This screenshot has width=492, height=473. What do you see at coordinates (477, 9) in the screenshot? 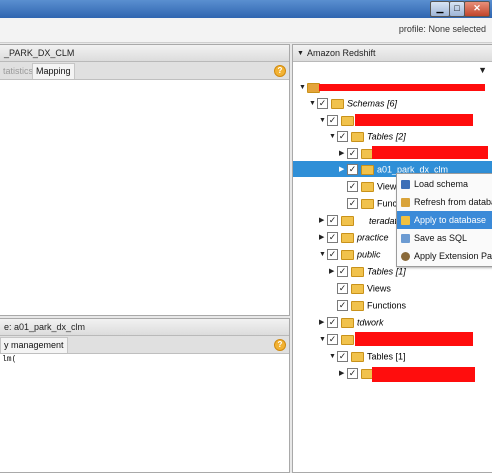
I see `close-button: ✕` at bounding box center [477, 9].